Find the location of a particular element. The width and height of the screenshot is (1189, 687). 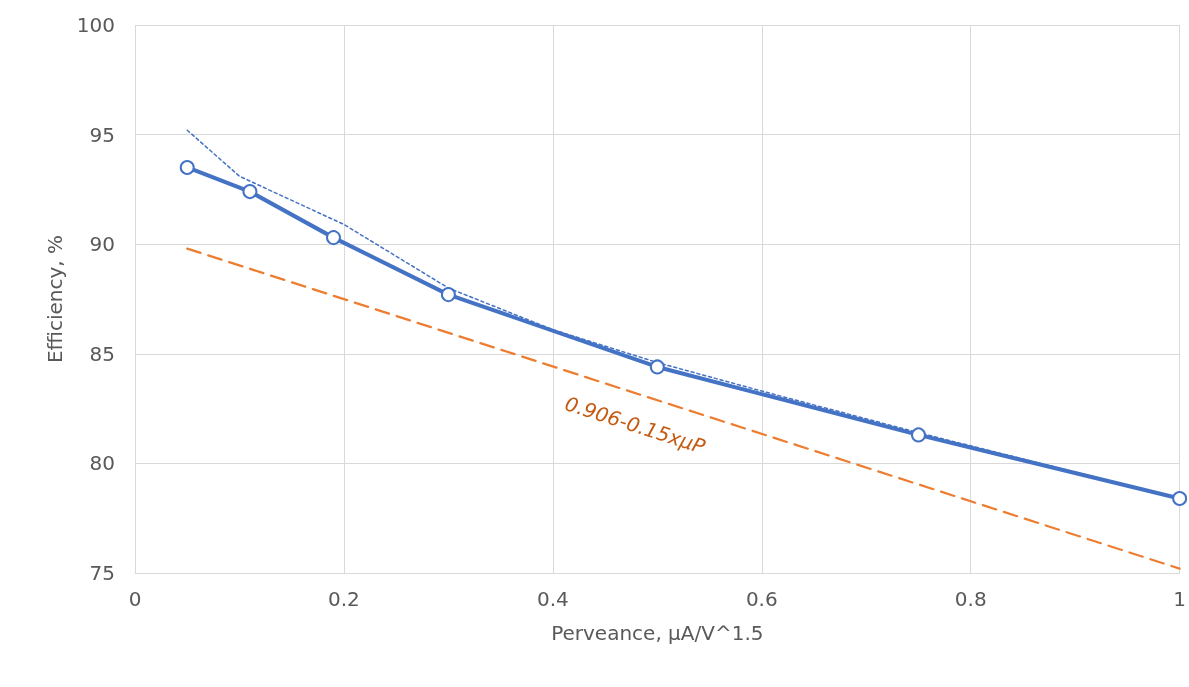

y-tick-label: 85 is located at coordinates (102, 353).